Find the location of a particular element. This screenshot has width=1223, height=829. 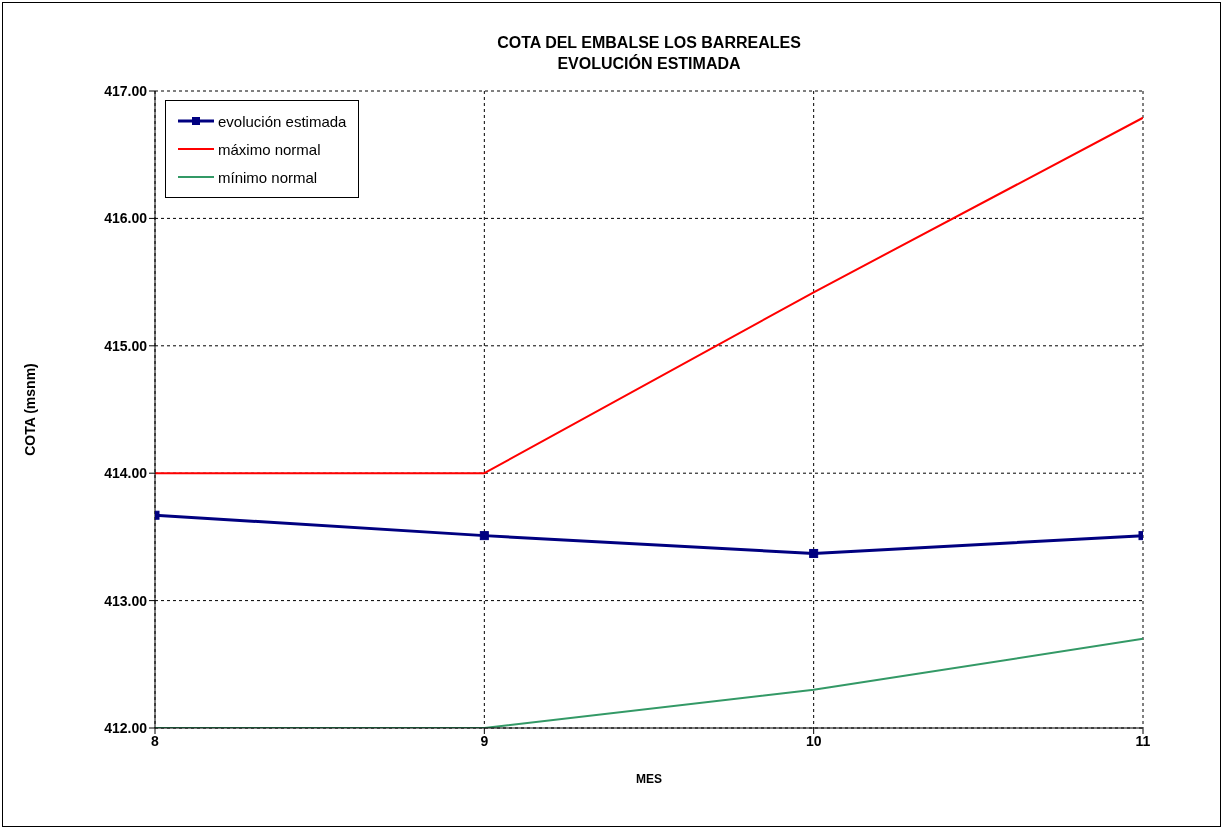

y-tick-label: 412.00 is located at coordinates (126, 727).